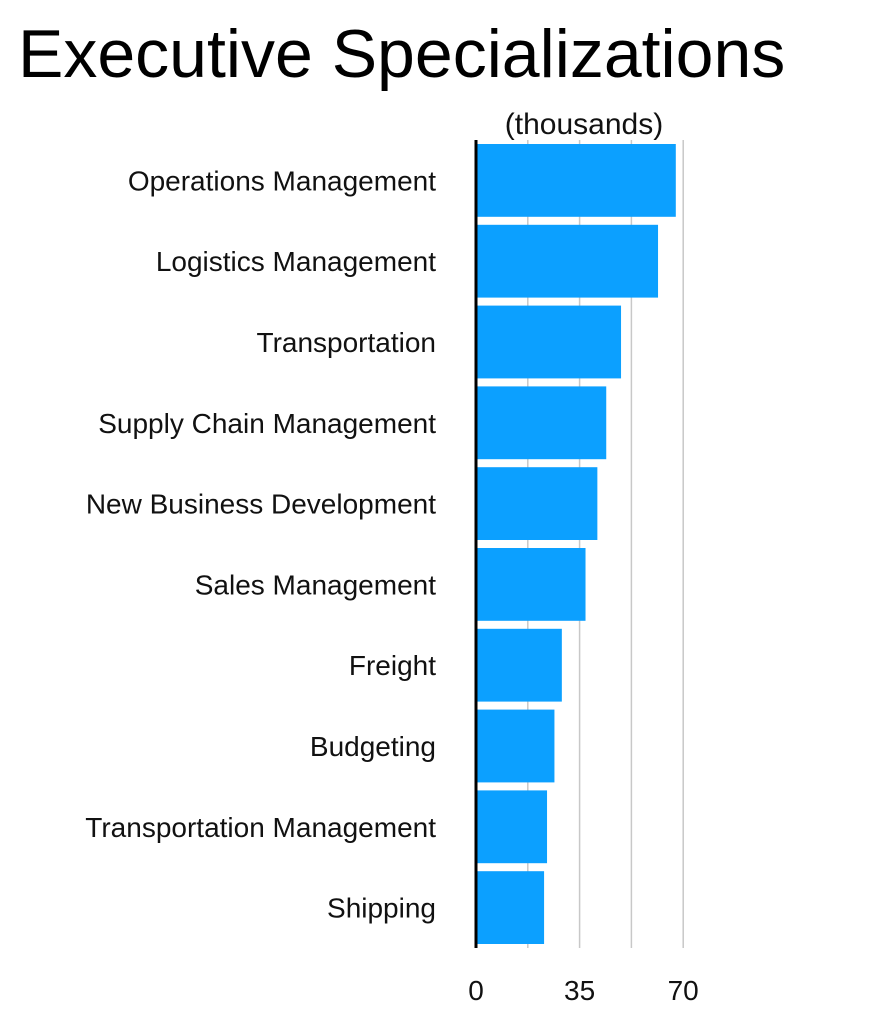 Image resolution: width=880 pixels, height=1024 pixels. What do you see at coordinates (402, 54) in the screenshot?
I see `chart-title: Executive Specializations` at bounding box center [402, 54].